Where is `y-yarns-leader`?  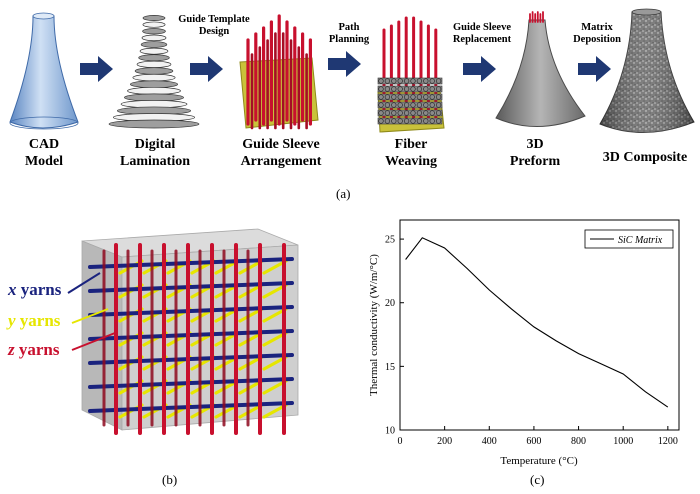
y-yarns-leader is located at coordinates (90, 316).